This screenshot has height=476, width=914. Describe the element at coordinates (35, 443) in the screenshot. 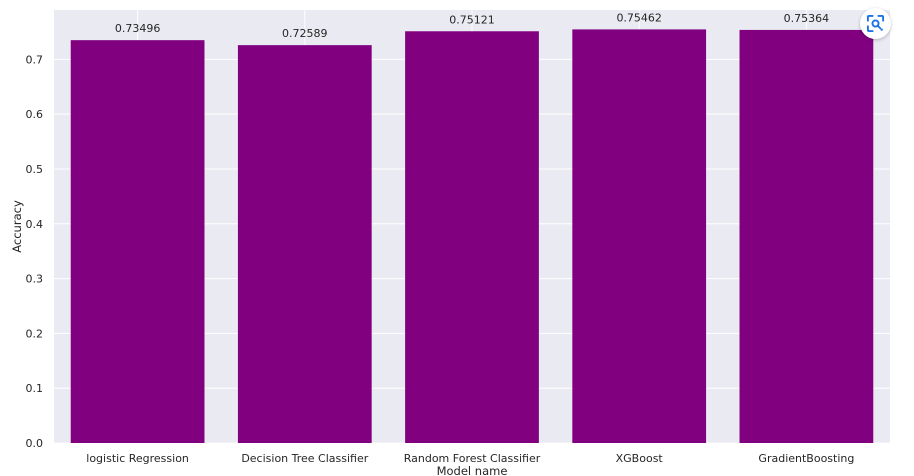

I see `y-tick-label: 0.0` at that location.